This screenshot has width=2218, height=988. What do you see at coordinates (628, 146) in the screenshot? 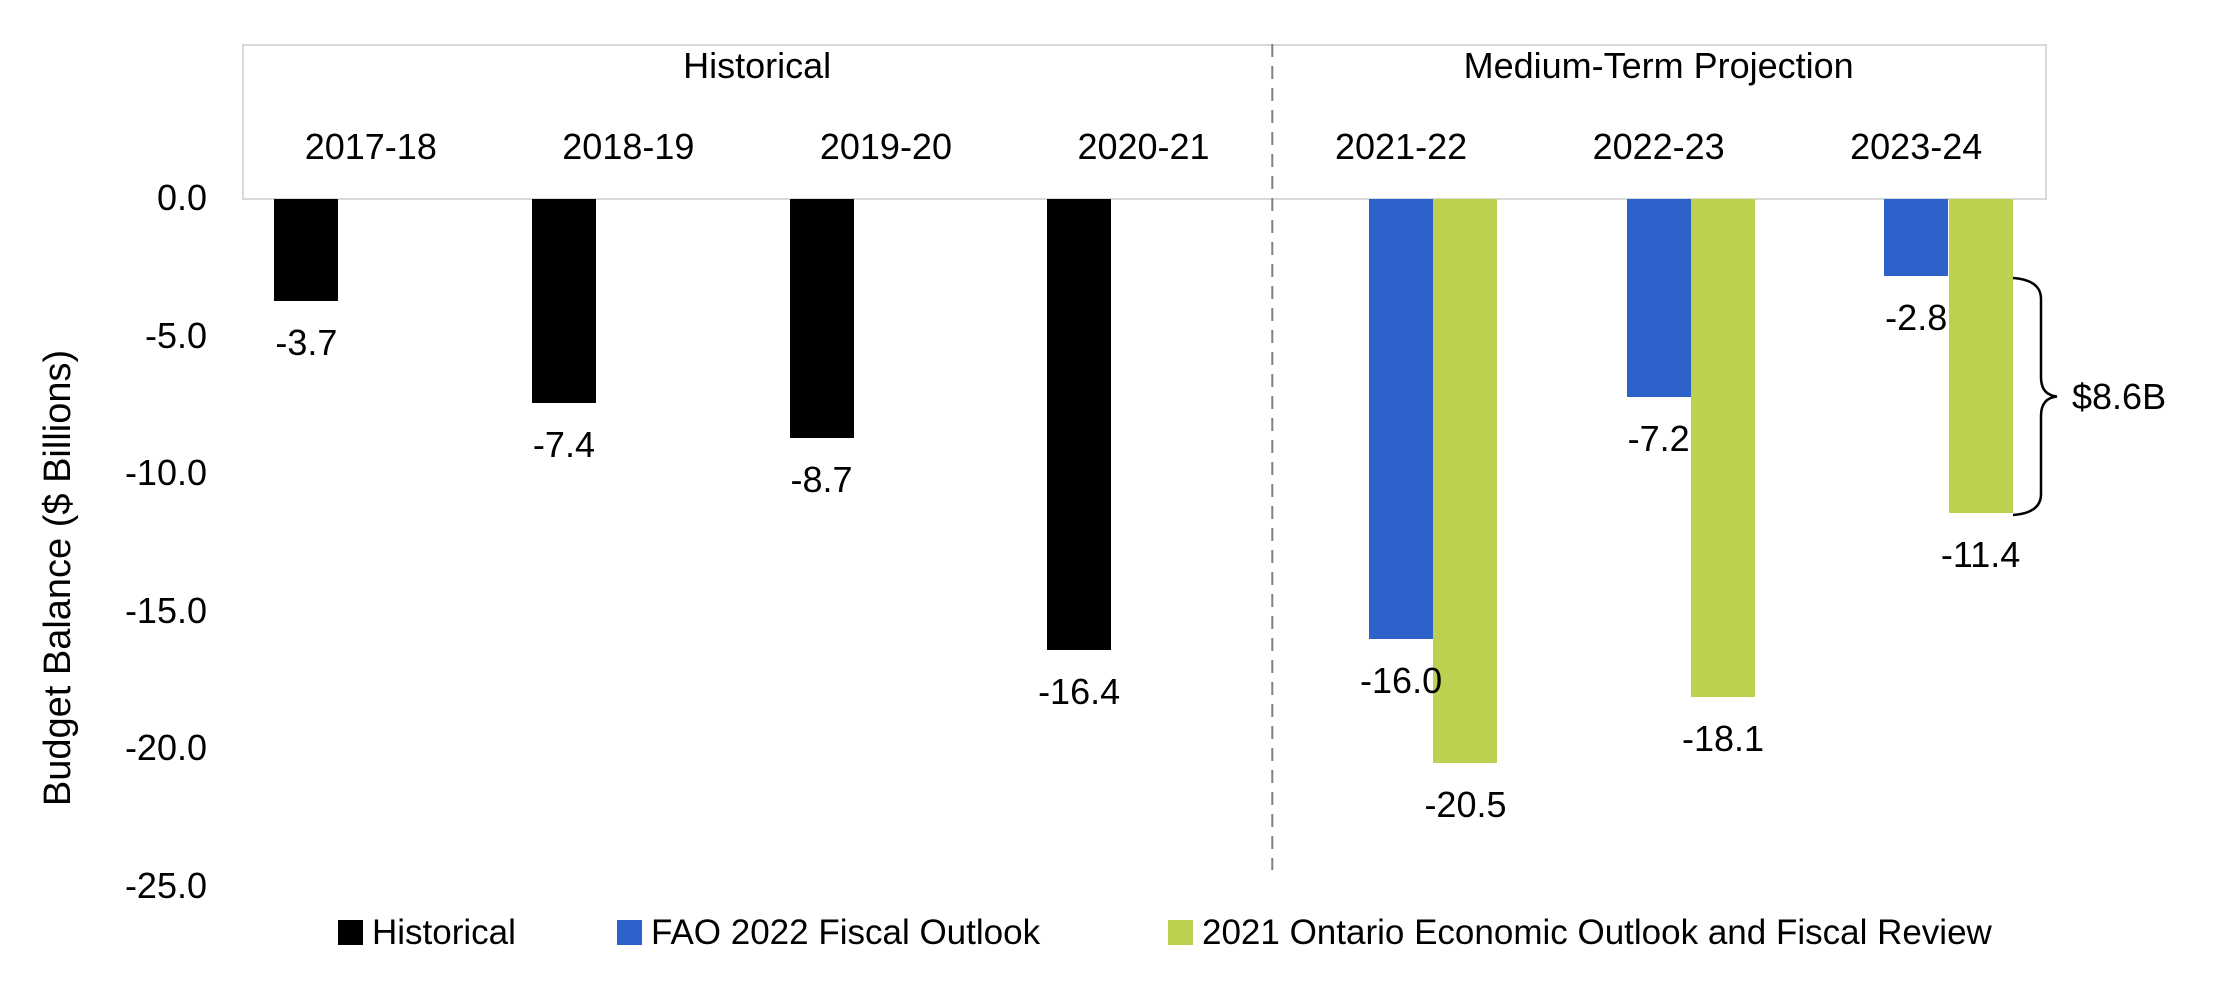
I see `category-label: 2018-19` at bounding box center [628, 146].